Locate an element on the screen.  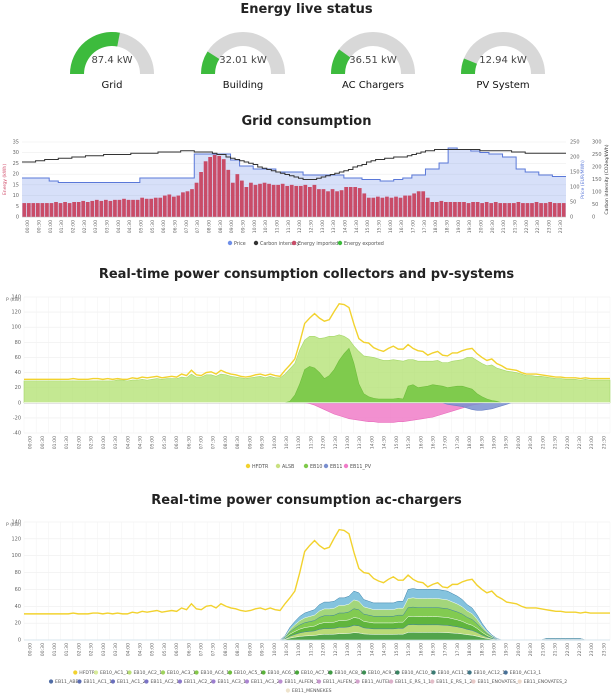
legend-entry: EB10 is located at coordinates (316, 467).